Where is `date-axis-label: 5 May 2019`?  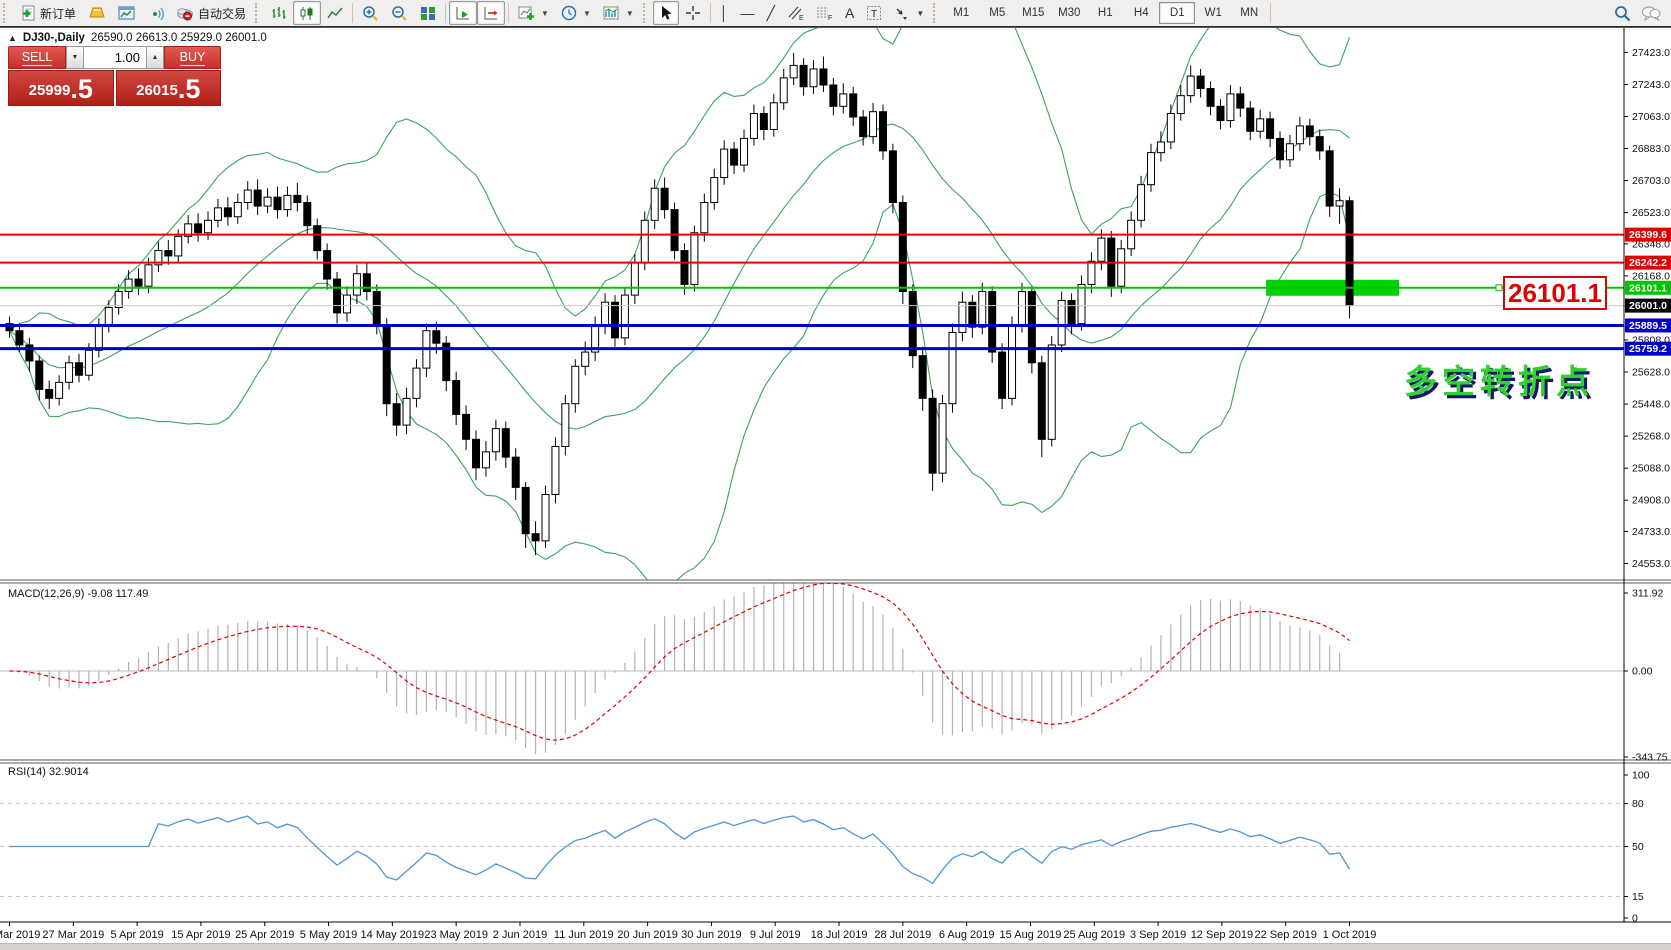
date-axis-label: 5 May 2019 is located at coordinates (328, 935).